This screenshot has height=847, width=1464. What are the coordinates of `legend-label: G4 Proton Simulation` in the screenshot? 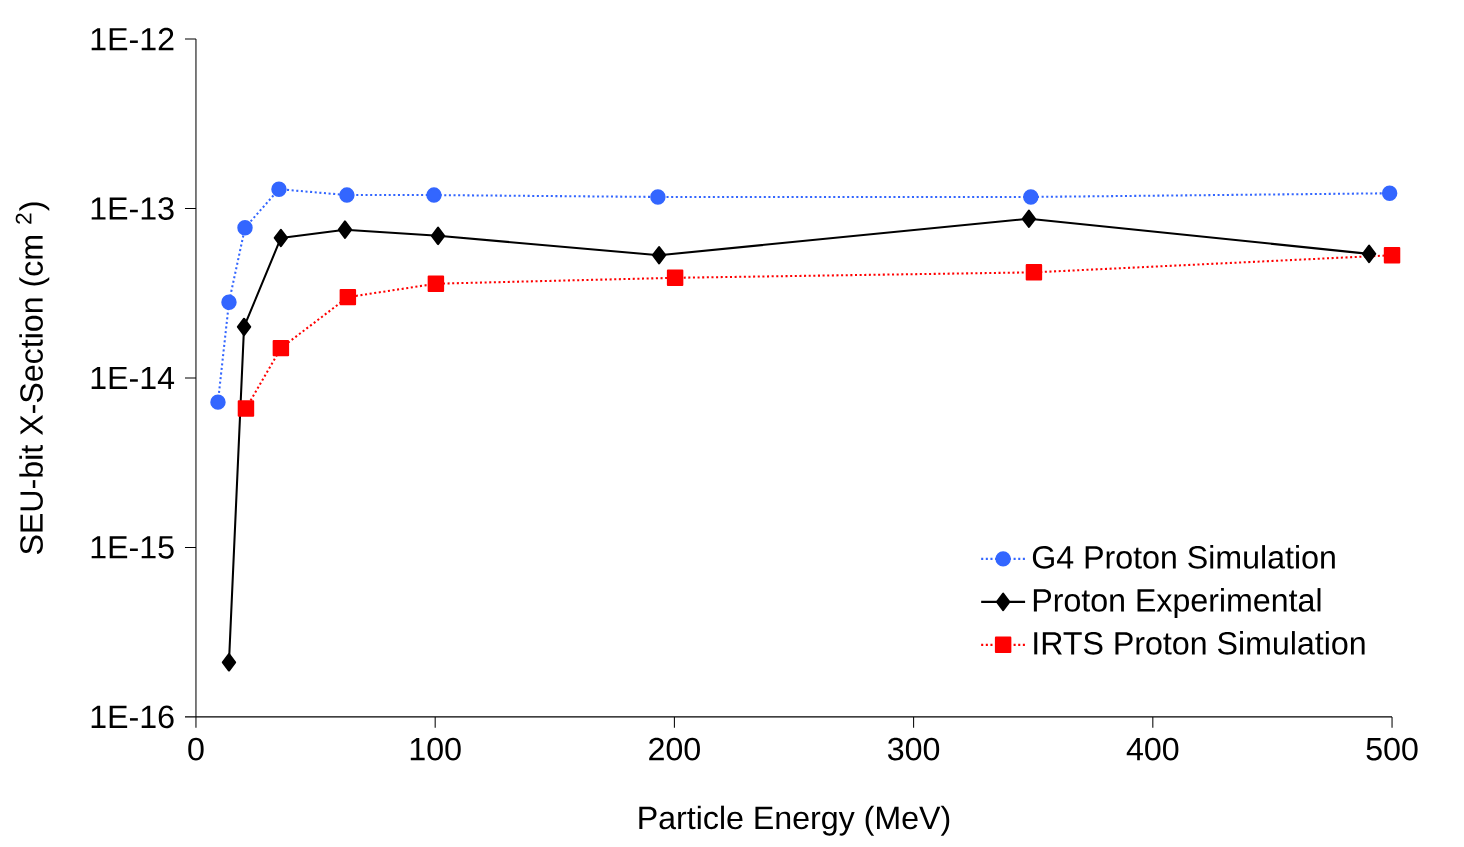 It's located at (1183, 557).